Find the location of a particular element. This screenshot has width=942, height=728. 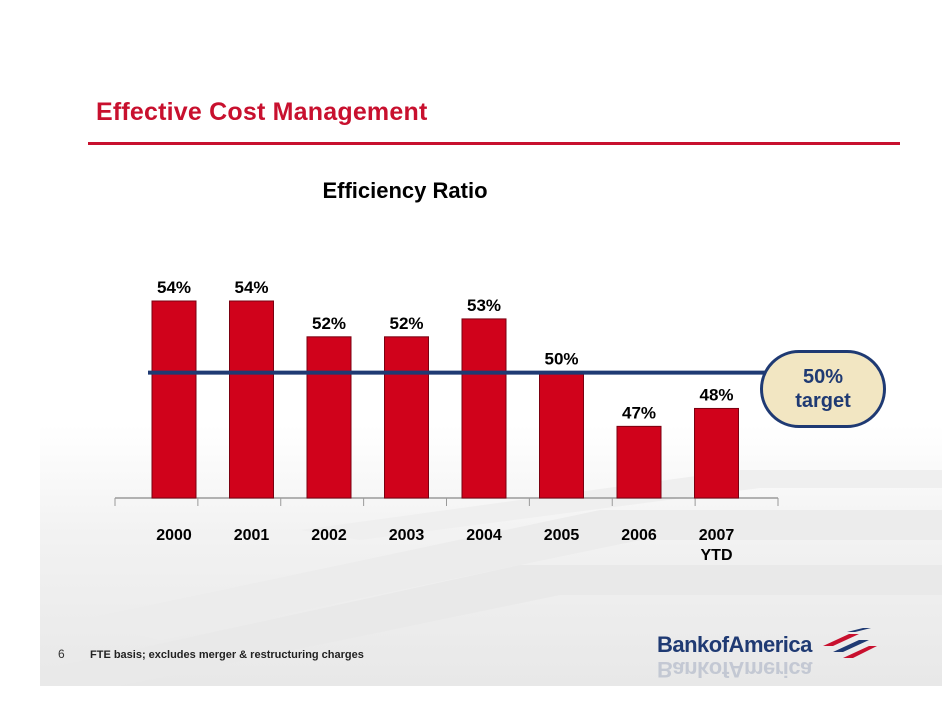

target-value: 50% is located at coordinates (823, 377).